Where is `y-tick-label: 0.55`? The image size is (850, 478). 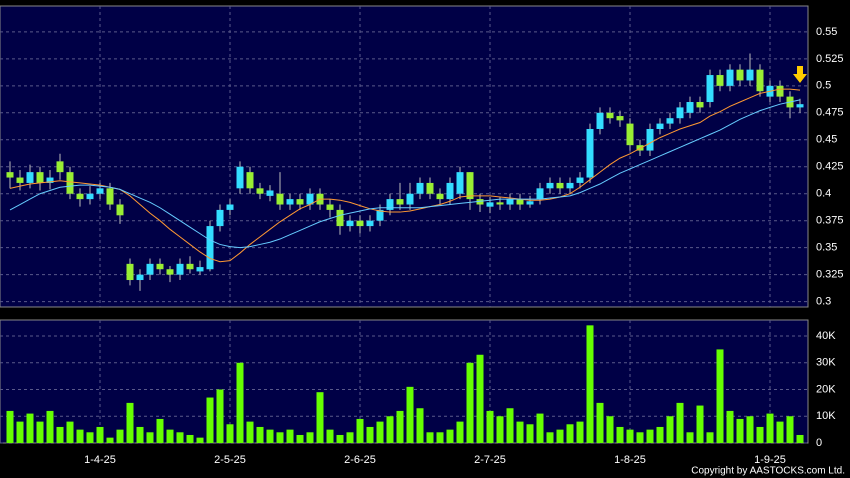
y-tick-label: 0.55 is located at coordinates (826, 32).